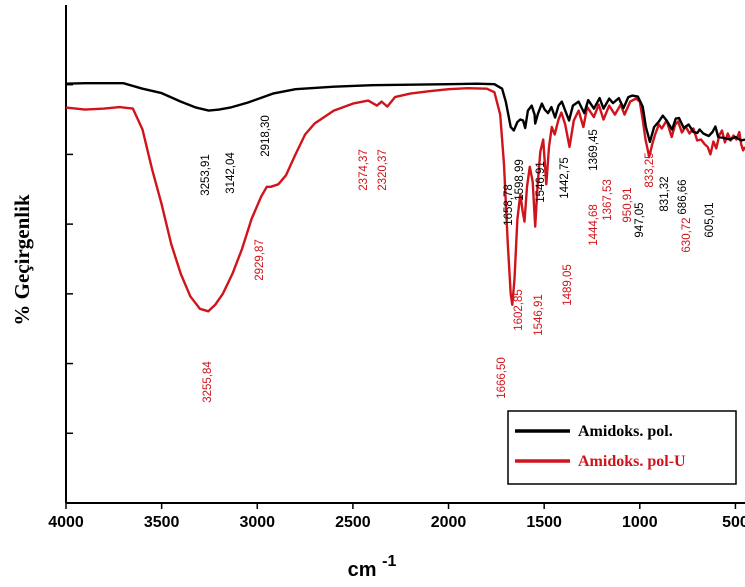  I want to click on x-tick-label: 4000, so click(66, 522).